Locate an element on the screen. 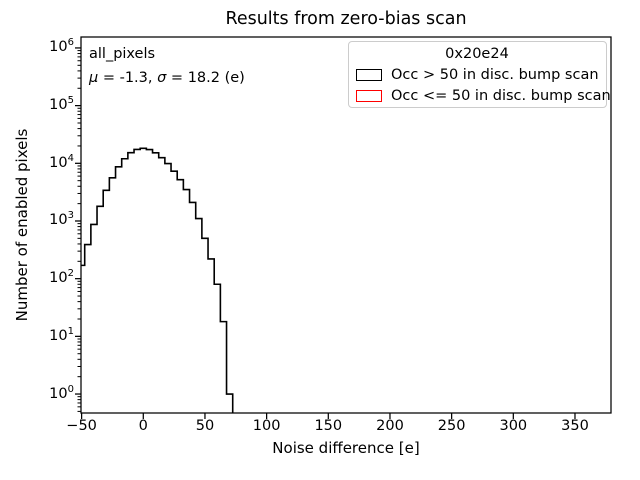 Image resolution: width=640 pixels, height=480 pixels. x-tick-label: 150 is located at coordinates (328, 426).